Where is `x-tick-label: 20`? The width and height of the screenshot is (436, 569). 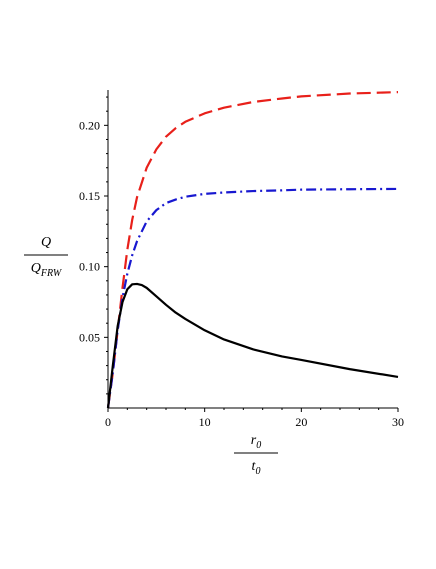 x-tick-label: 20 is located at coordinates (301, 422).